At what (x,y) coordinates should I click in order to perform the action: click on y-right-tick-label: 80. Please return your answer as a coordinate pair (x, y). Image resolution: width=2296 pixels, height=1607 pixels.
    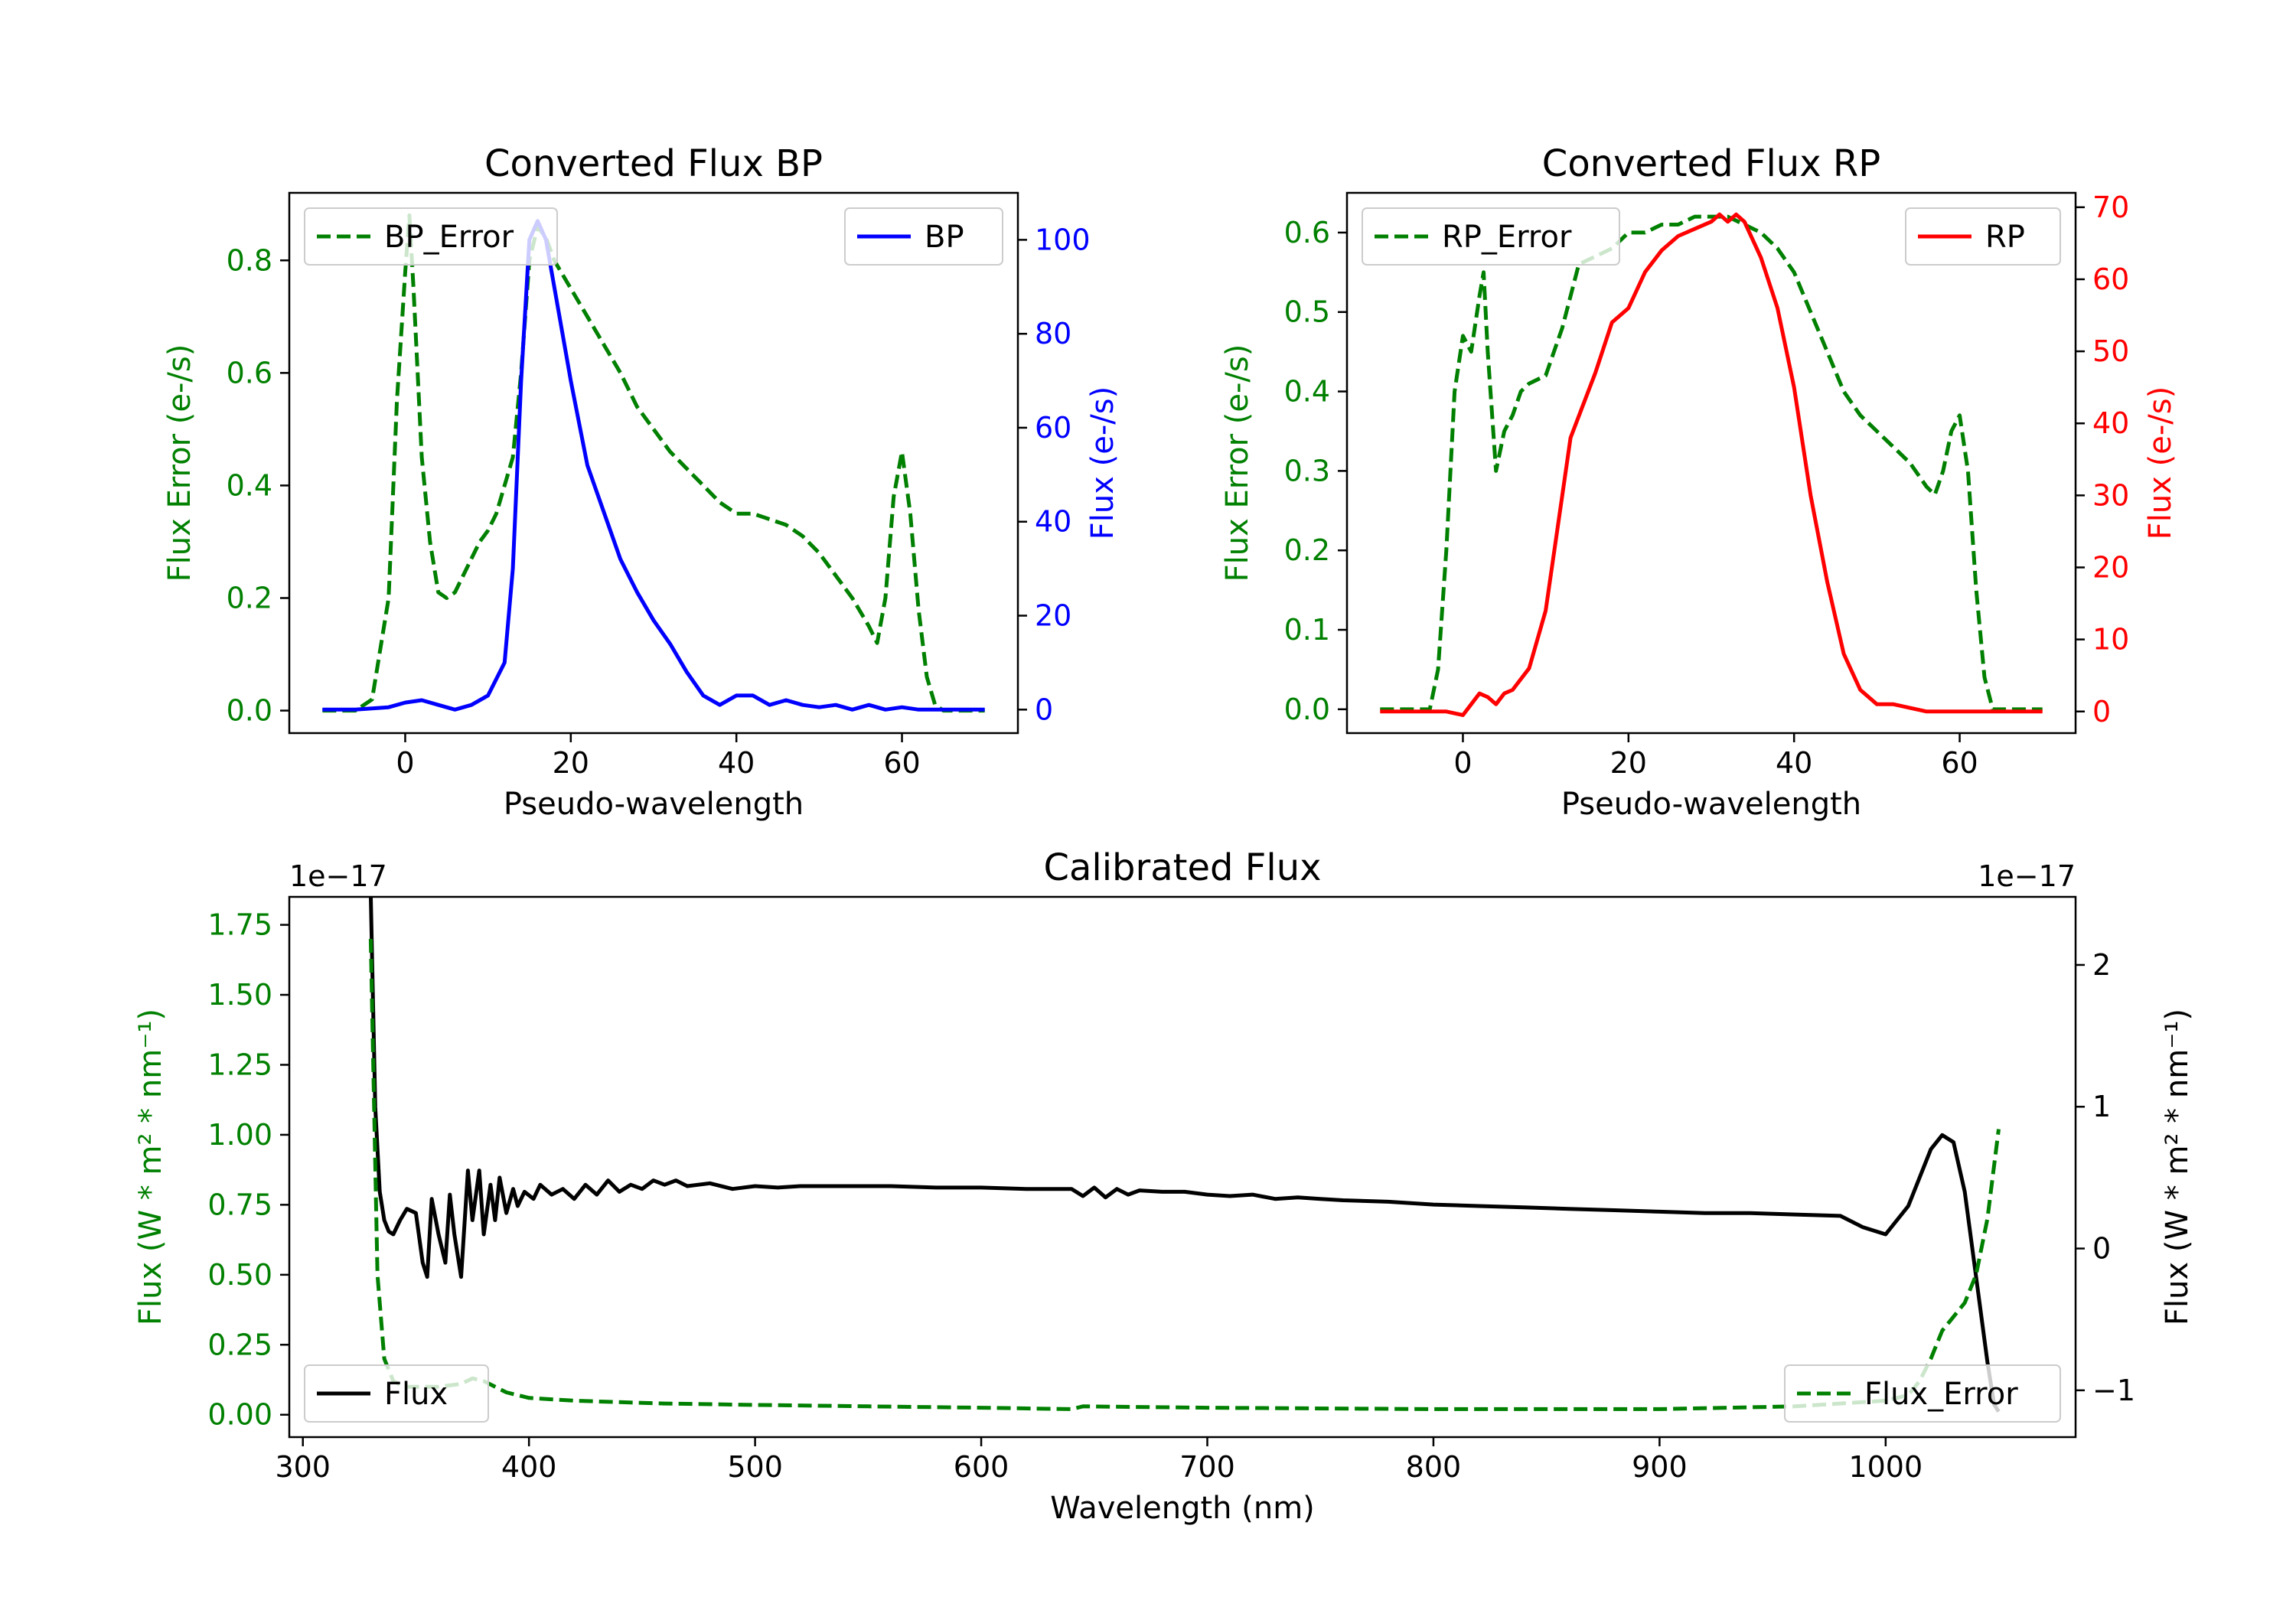
    Looking at the image, I should click on (1053, 333).